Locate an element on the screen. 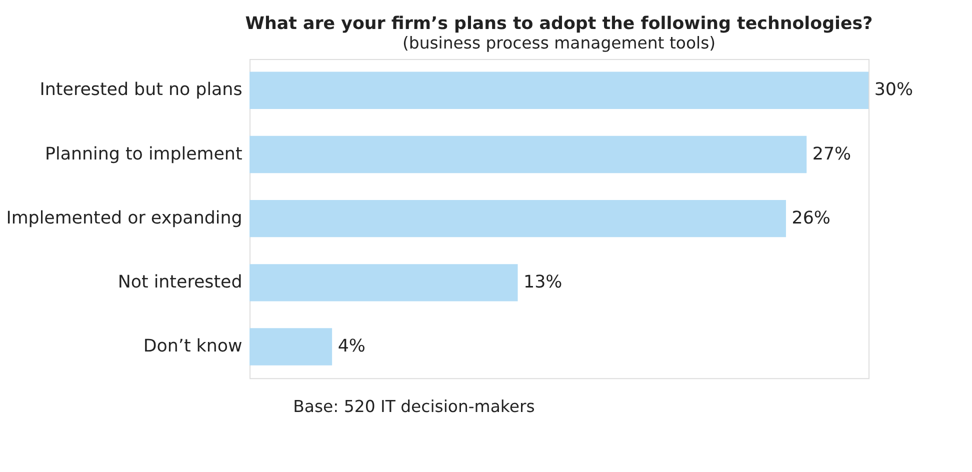 Image resolution: width=972 pixels, height=472 pixels. data-label: 4% is located at coordinates (352, 346).